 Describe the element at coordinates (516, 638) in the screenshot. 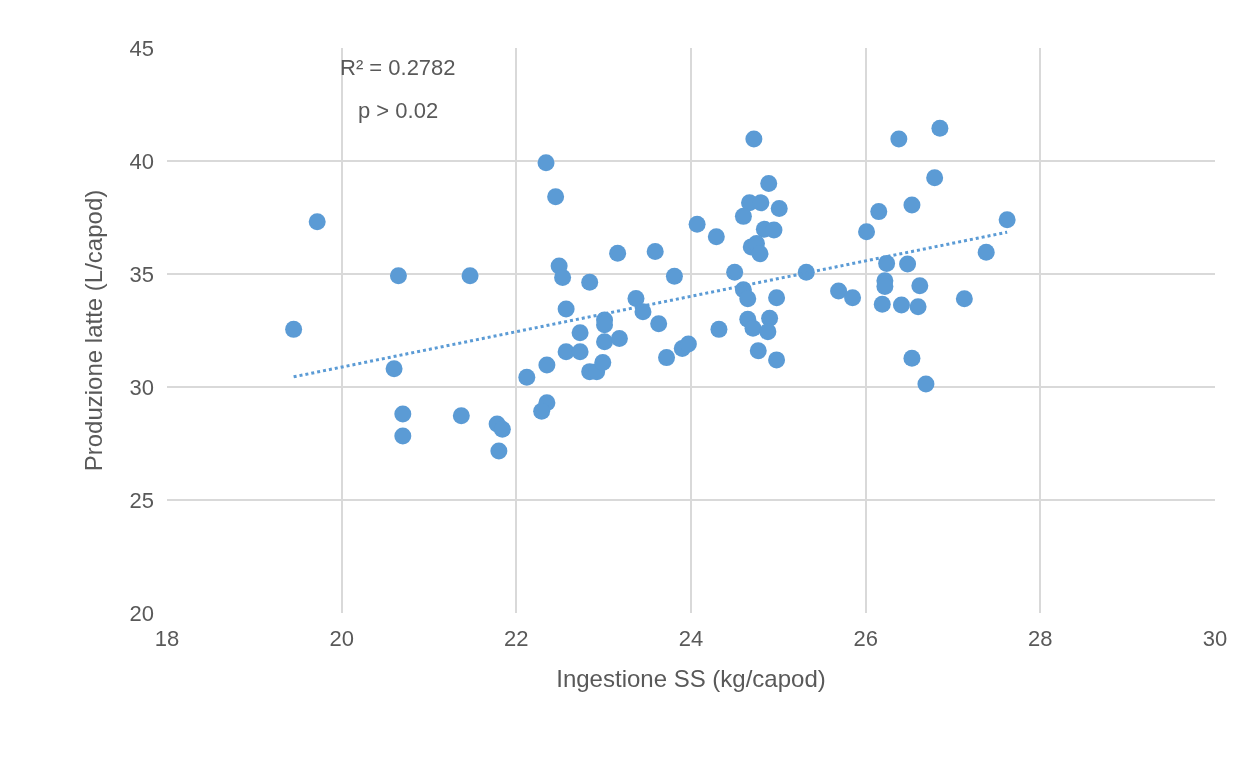

I see `x-tick-label: 22` at that location.